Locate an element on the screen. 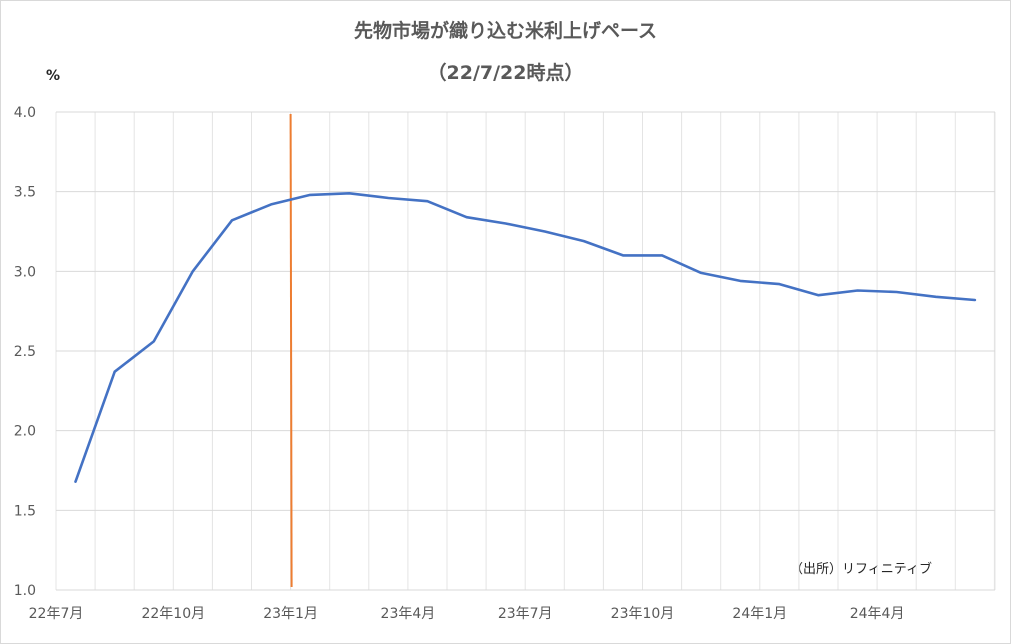  chart-title: 先物市場が織り込む米利上げペース is located at coordinates (505, 31).